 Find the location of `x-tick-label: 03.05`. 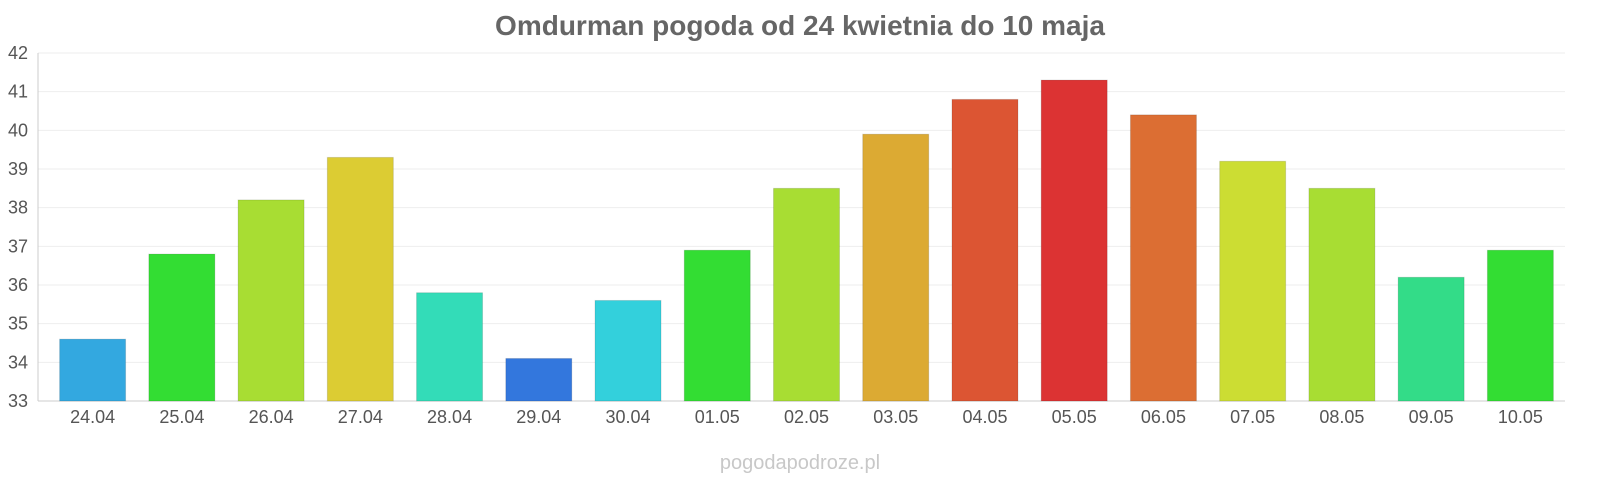

x-tick-label: 03.05 is located at coordinates (895, 417).